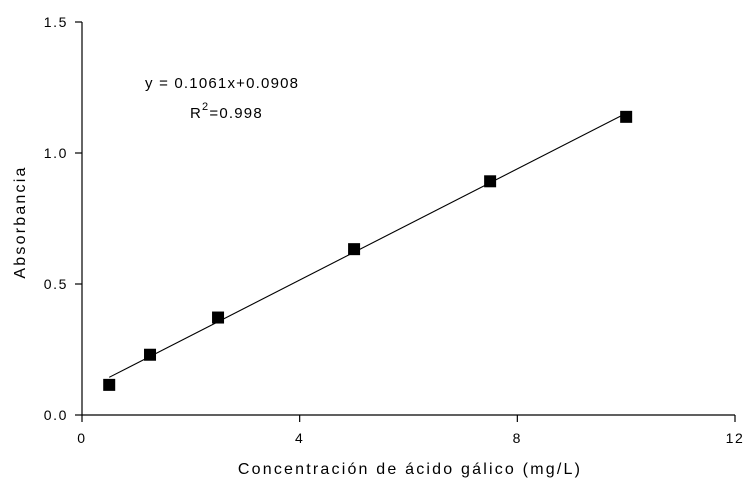 This screenshot has width=745, height=480. What do you see at coordinates (196, 113) in the screenshot?
I see `r-squared-base: R` at bounding box center [196, 113].